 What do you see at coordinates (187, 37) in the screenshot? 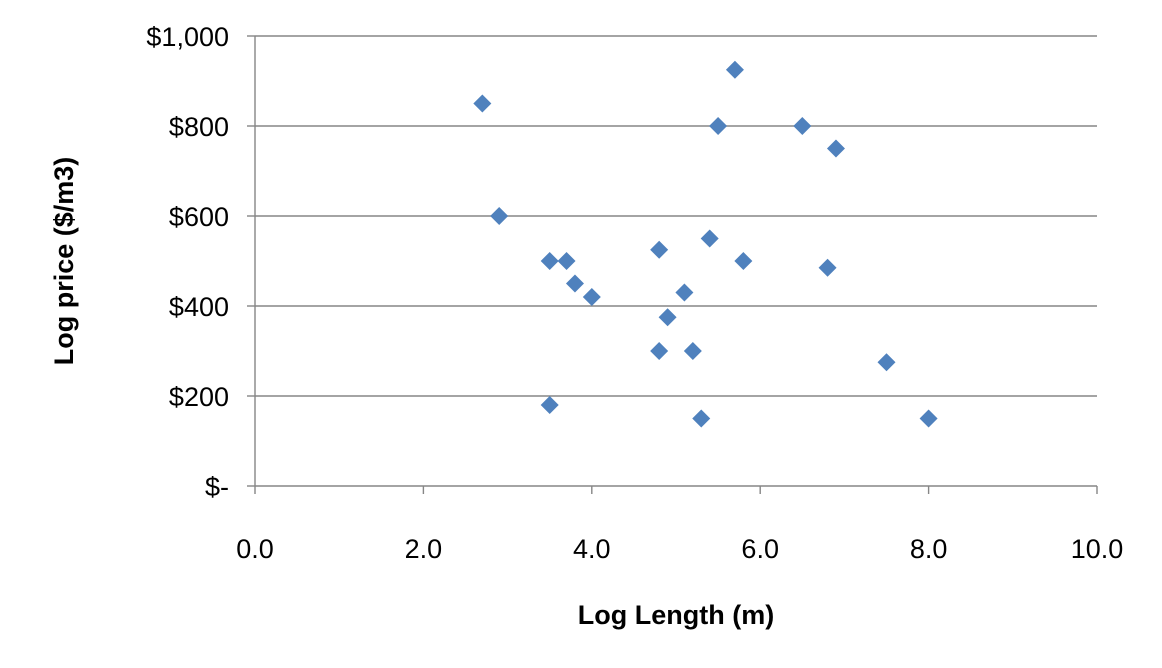
I see `y-tick-label: $1,000` at bounding box center [187, 37].